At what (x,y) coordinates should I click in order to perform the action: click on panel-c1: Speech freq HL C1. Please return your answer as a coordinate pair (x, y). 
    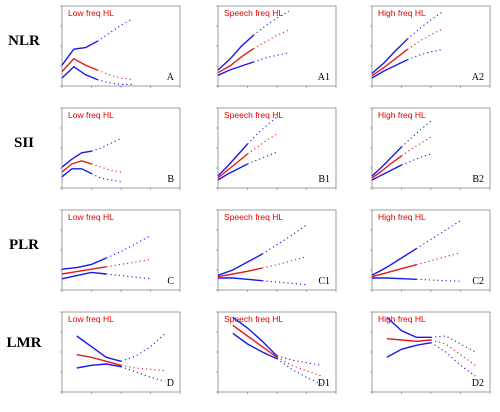
    Looking at the image, I should click on (276, 250).